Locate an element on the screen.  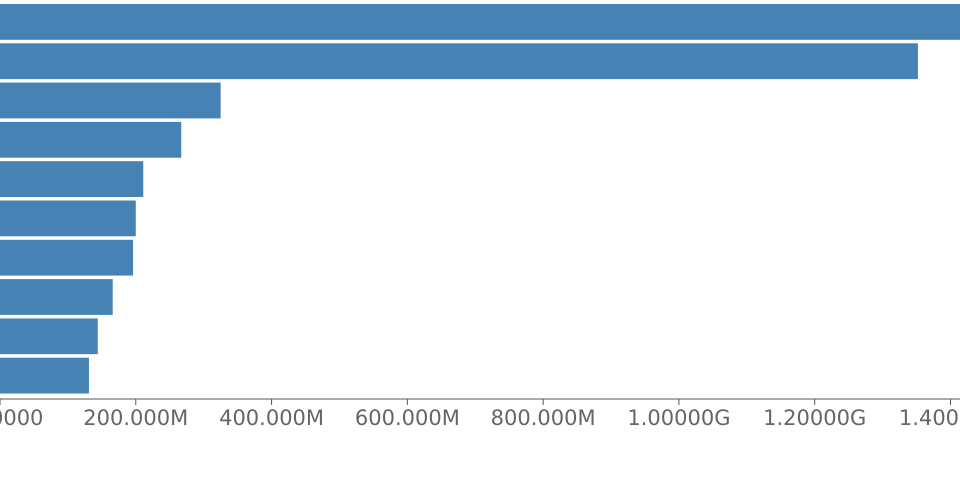
x-tick-label: 1.00000G is located at coordinates (678, 418).